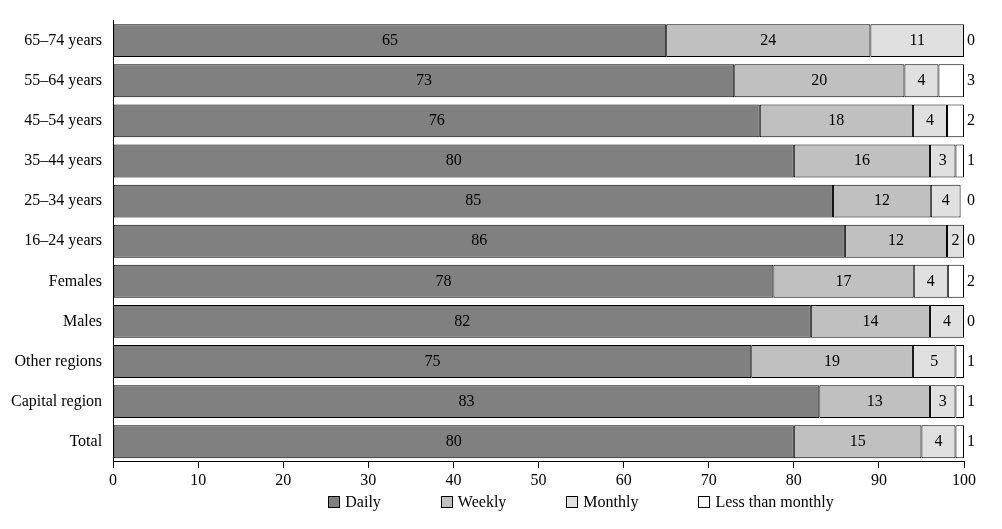 The height and width of the screenshot is (529, 1002). Describe the element at coordinates (368, 479) in the screenshot. I see `x-tick-label: 30` at that location.